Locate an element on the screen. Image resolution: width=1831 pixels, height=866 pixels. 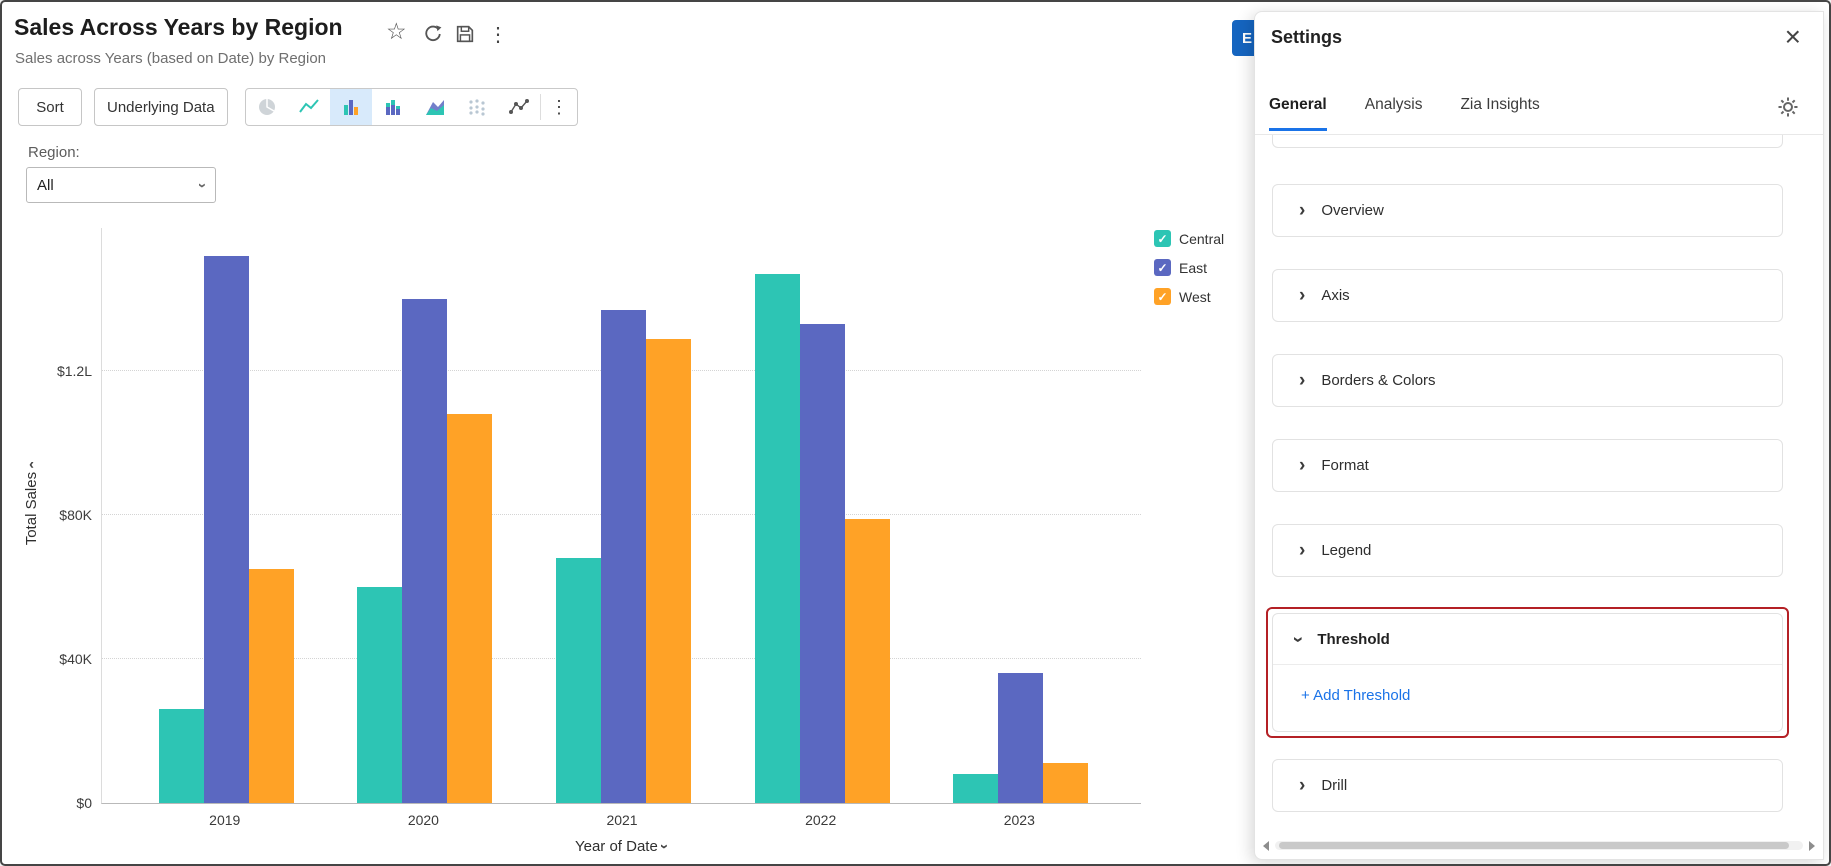
bar-west-2022 is located at coordinates (867, 661).